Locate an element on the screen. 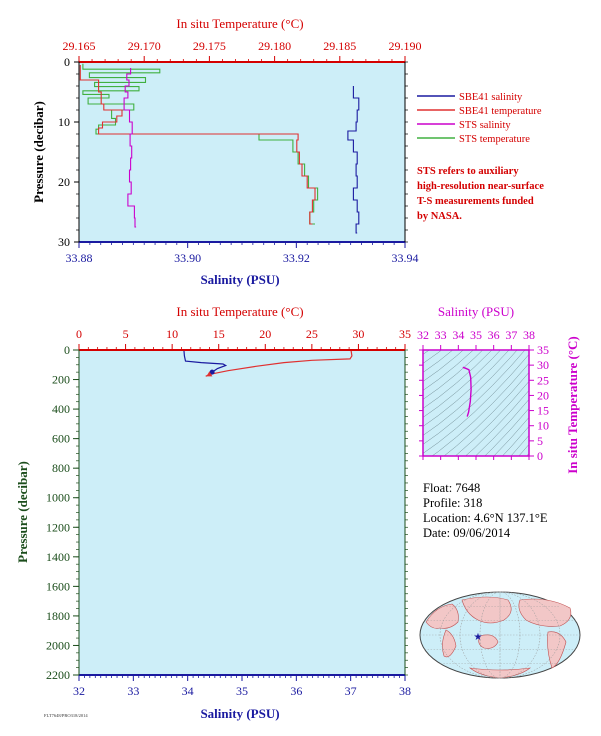  ts-sal-tick-label: 37 is located at coordinates (511, 335).